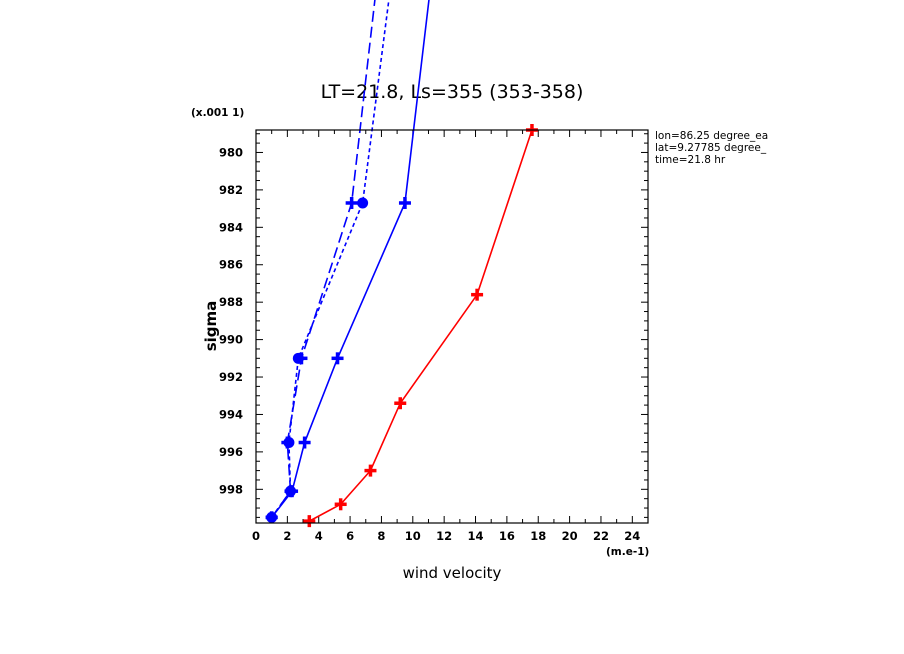 The width and height of the screenshot is (904, 654). Describe the element at coordinates (601, 536) in the screenshot. I see `x-tick-label: 22` at that location.